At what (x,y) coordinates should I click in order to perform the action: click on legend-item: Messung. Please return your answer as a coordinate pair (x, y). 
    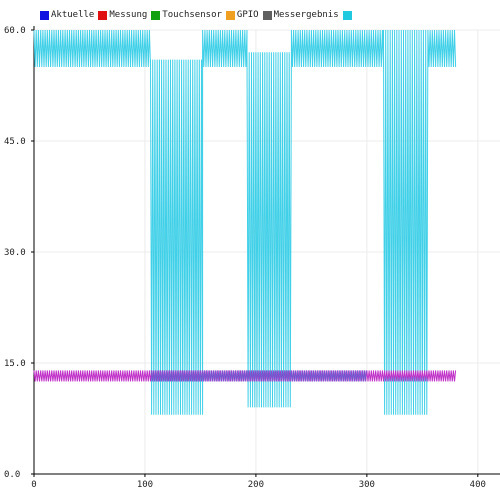
    Looking at the image, I should click on (123, 15).